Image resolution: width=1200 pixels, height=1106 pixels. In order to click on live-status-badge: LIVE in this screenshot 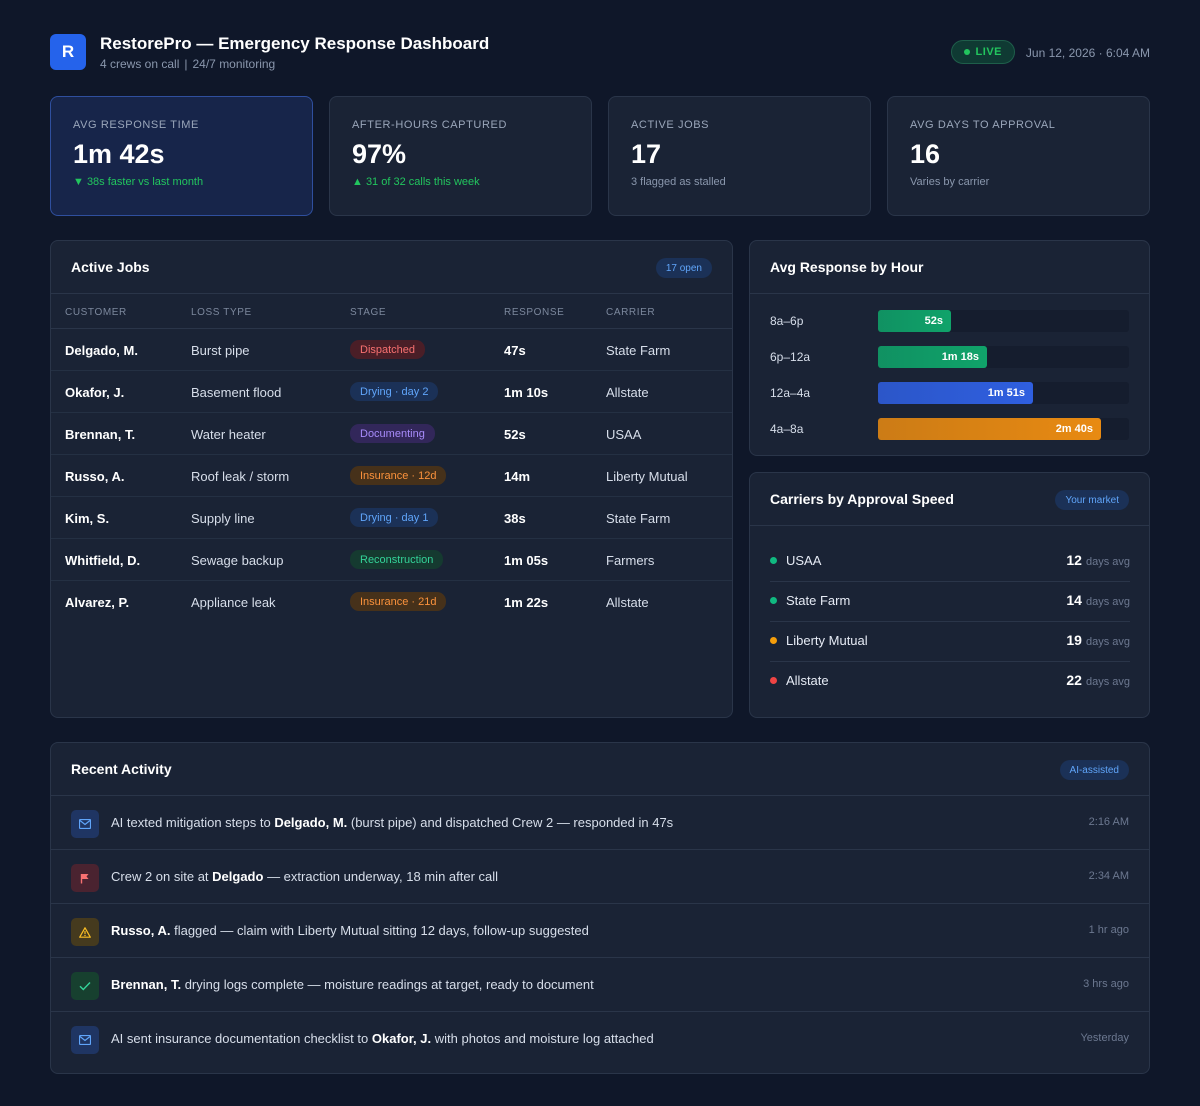, I will do `click(982, 52)`.